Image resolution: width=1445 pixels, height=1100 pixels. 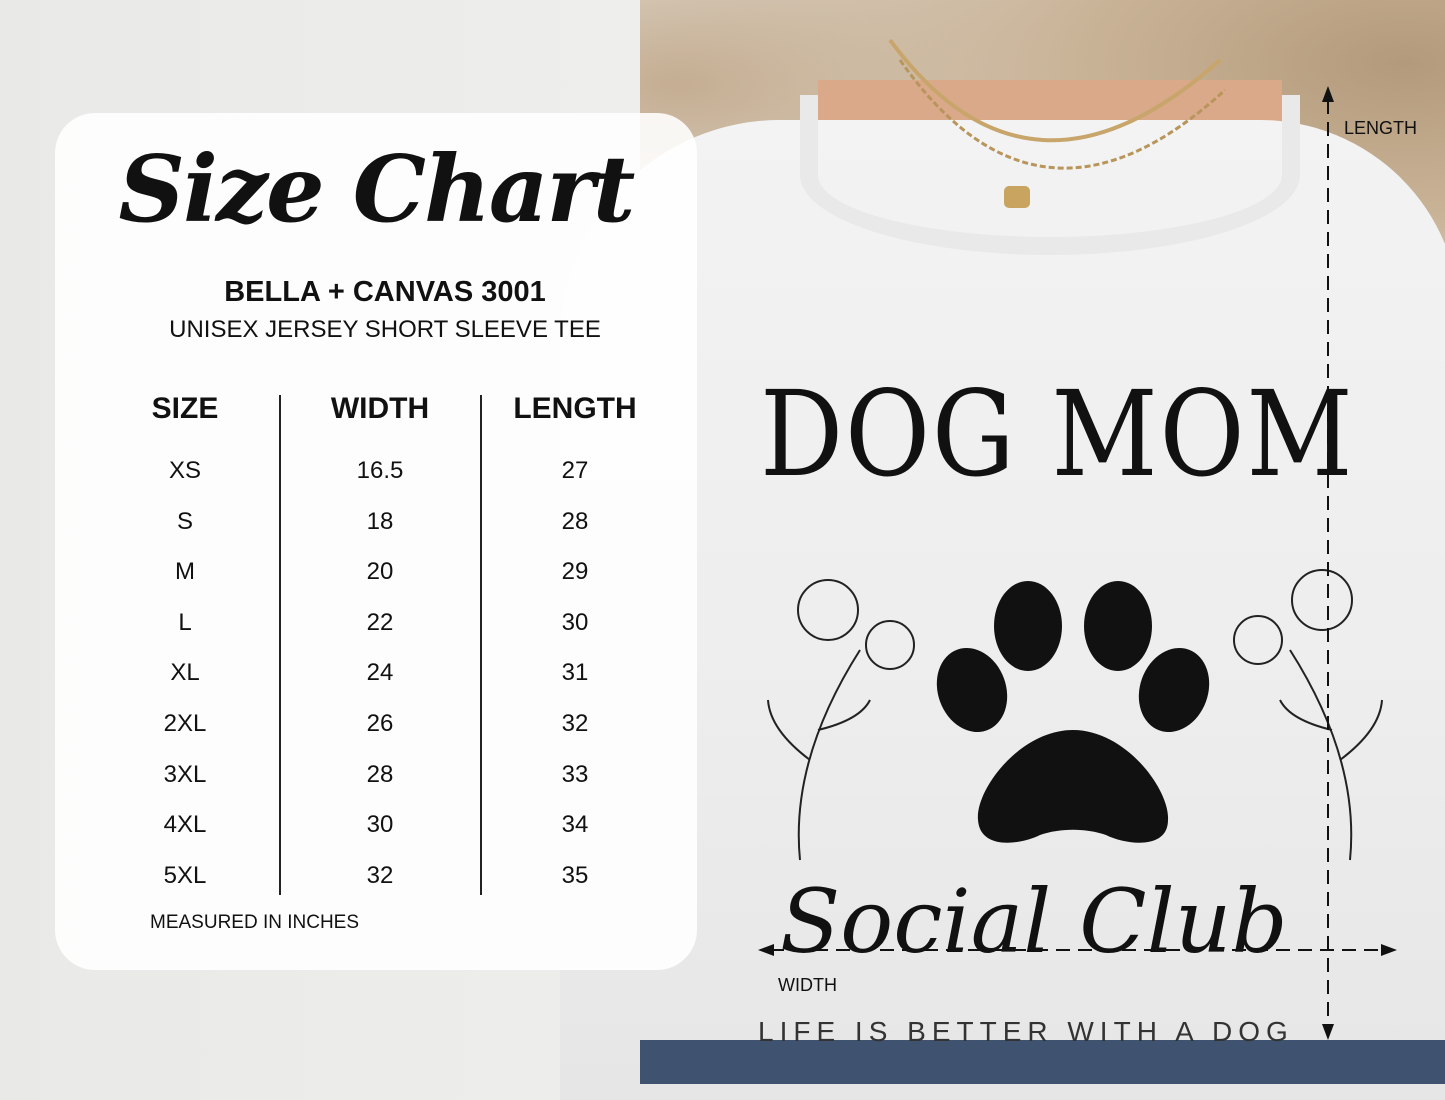 What do you see at coordinates (185, 875) in the screenshot?
I see `table-cell: 5XL` at bounding box center [185, 875].